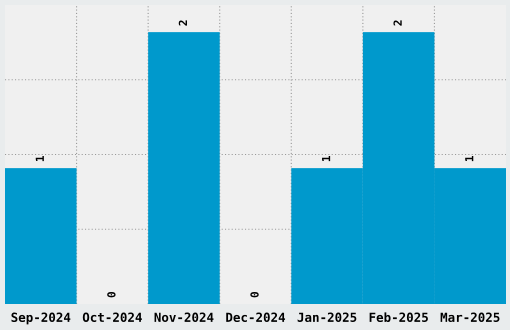  Describe the element at coordinates (399, 317) in the screenshot. I see `x-tick-label: Feb-2025` at that location.